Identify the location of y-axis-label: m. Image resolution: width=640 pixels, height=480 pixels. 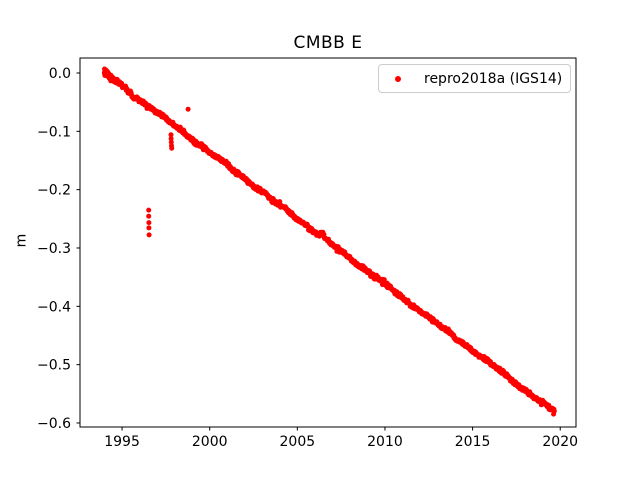
(21, 240).